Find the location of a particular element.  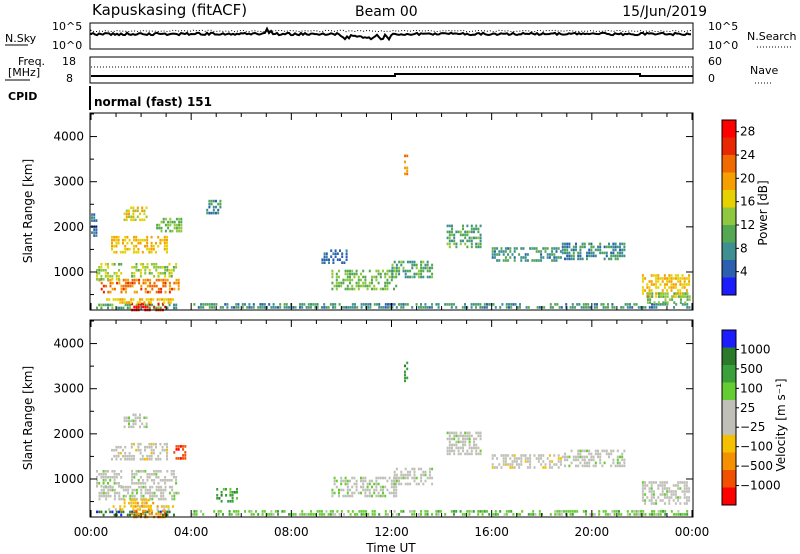

freq-tick-bottom: 8 is located at coordinates (69, 78).